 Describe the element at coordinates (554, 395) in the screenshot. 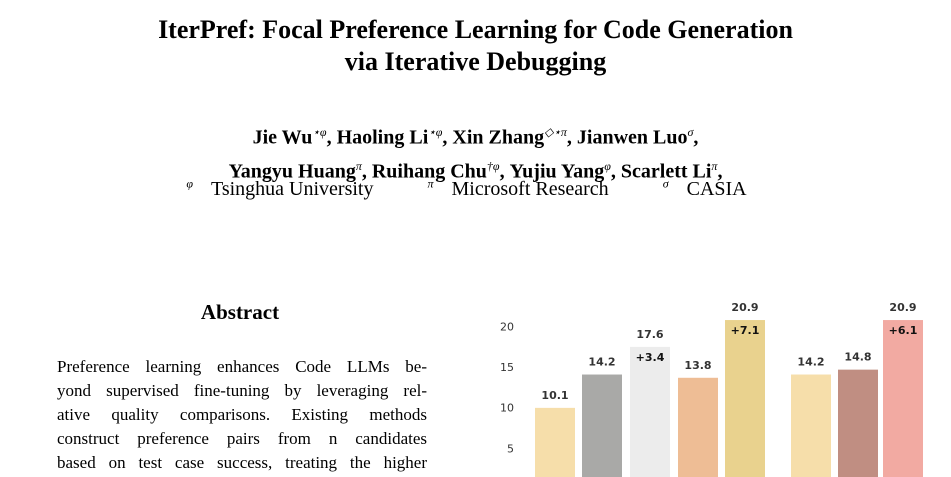

I see `value-label: 10.1` at that location.